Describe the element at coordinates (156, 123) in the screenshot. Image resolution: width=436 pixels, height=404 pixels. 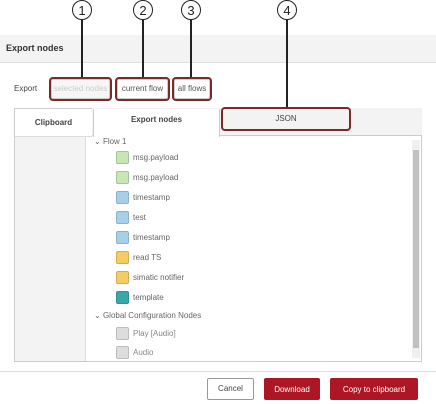
I see `export-nodes-tab: Export nodes` at that location.